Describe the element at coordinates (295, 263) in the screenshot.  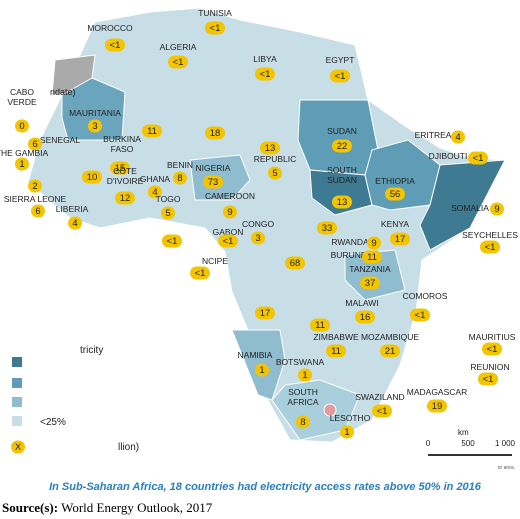
I see `access-value: 68` at that location.